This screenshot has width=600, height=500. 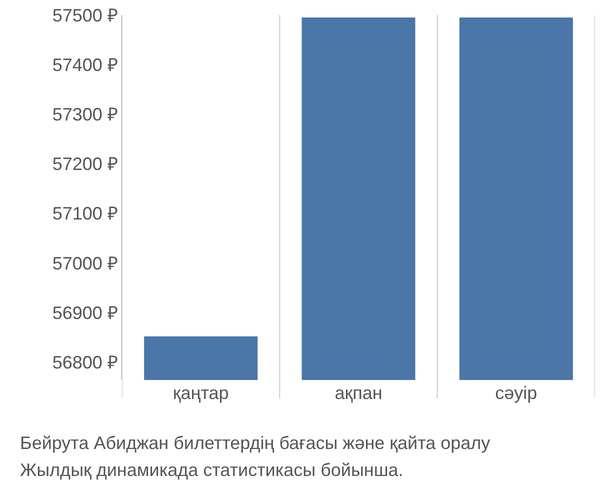 I want to click on y-tick-label: 57200 ₽, so click(x=85, y=164).